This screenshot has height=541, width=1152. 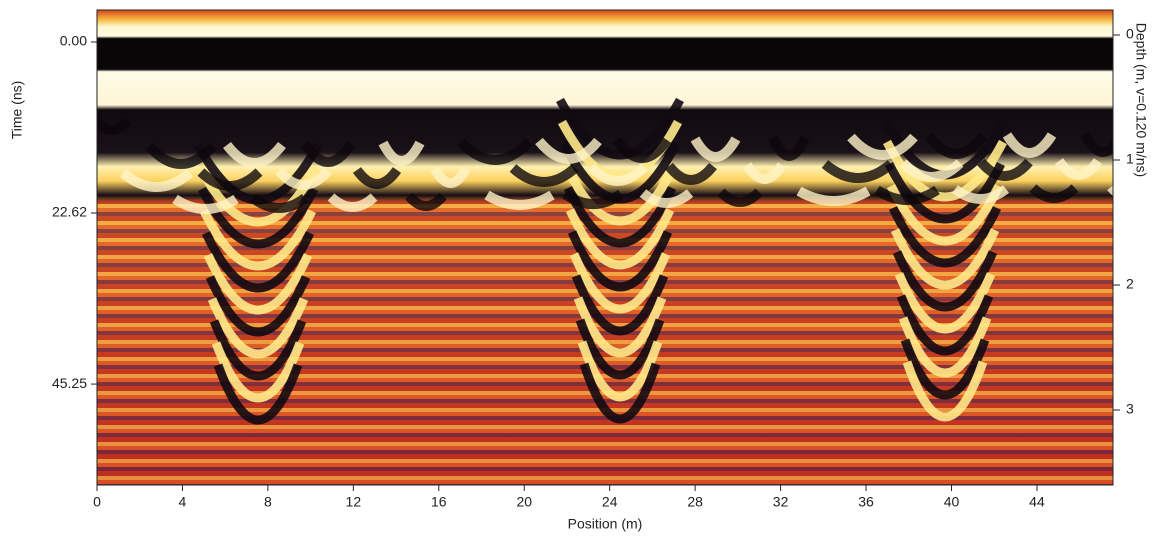 I want to click on x-tick-label: 12, so click(x=354, y=502).